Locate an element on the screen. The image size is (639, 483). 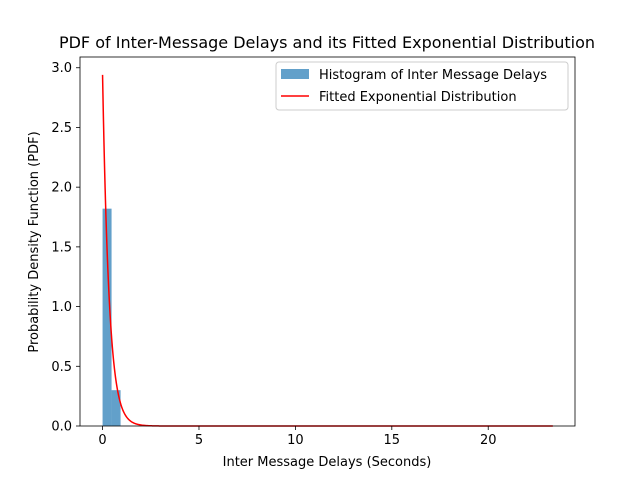
x-tick-label: 5 is located at coordinates (199, 440).